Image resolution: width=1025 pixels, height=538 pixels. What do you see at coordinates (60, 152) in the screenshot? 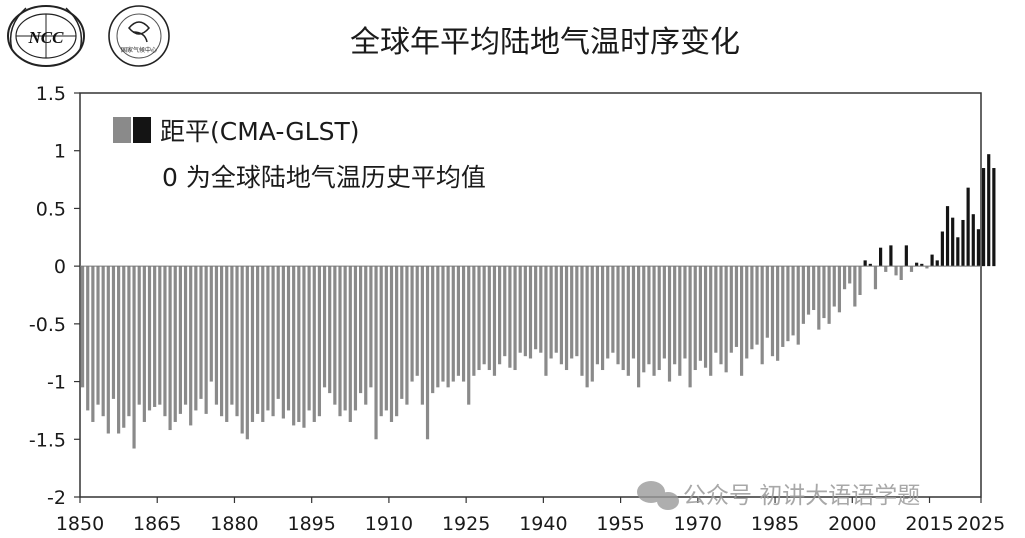
I see `y-tick-label: 1` at bounding box center [60, 152].